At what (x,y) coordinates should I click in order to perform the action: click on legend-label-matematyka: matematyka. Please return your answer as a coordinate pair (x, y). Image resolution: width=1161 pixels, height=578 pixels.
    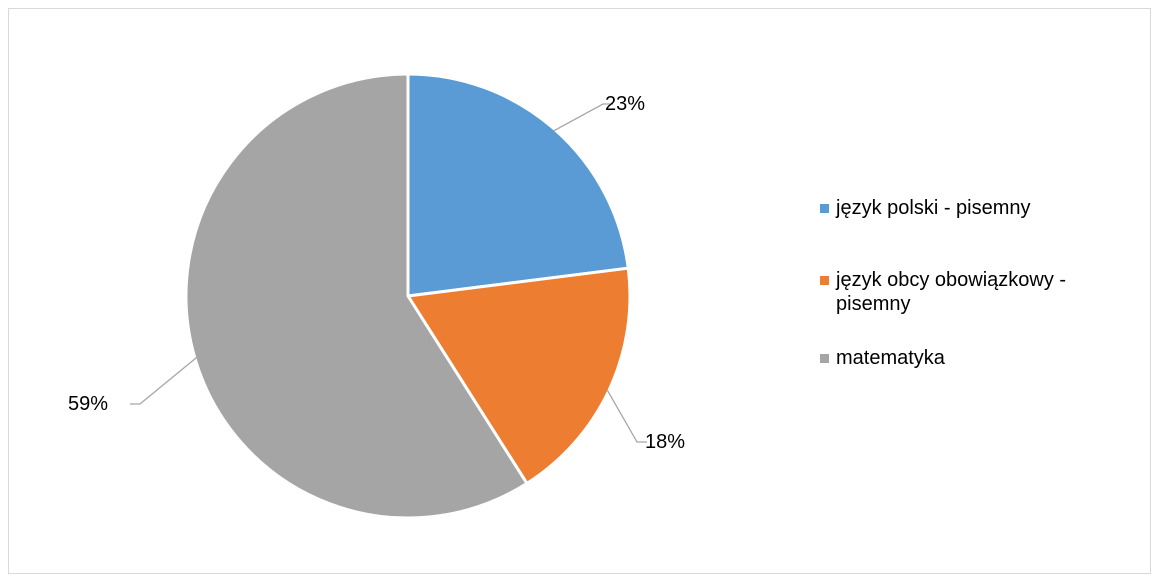
    Looking at the image, I should click on (890, 358).